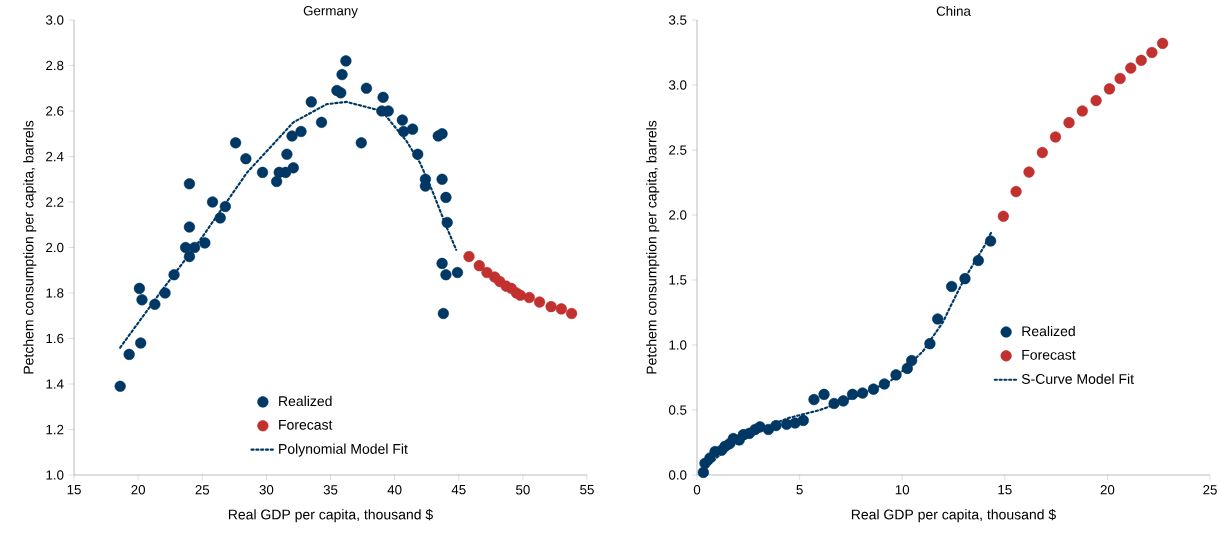 This screenshot has height=535, width=1220. What do you see at coordinates (587, 490) in the screenshot?
I see `x-tick-label: 55` at bounding box center [587, 490].